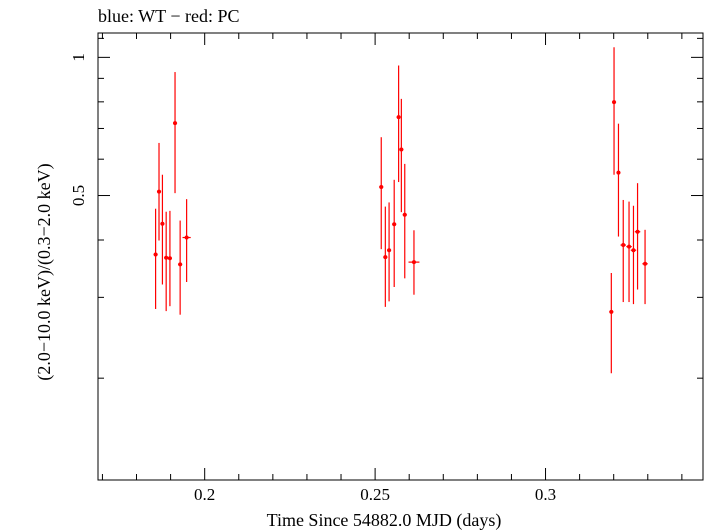 This screenshot has height=532, width=705. Describe the element at coordinates (78, 57) in the screenshot. I see `y-tick-label: 1` at that location.